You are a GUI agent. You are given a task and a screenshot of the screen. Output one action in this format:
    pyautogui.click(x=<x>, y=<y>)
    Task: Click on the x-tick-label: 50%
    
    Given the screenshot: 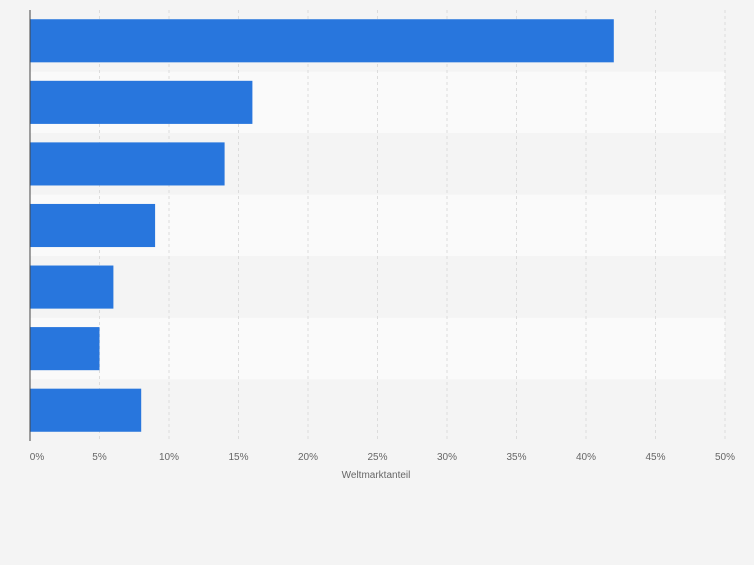 What is the action you would take?
    pyautogui.click(x=725, y=457)
    